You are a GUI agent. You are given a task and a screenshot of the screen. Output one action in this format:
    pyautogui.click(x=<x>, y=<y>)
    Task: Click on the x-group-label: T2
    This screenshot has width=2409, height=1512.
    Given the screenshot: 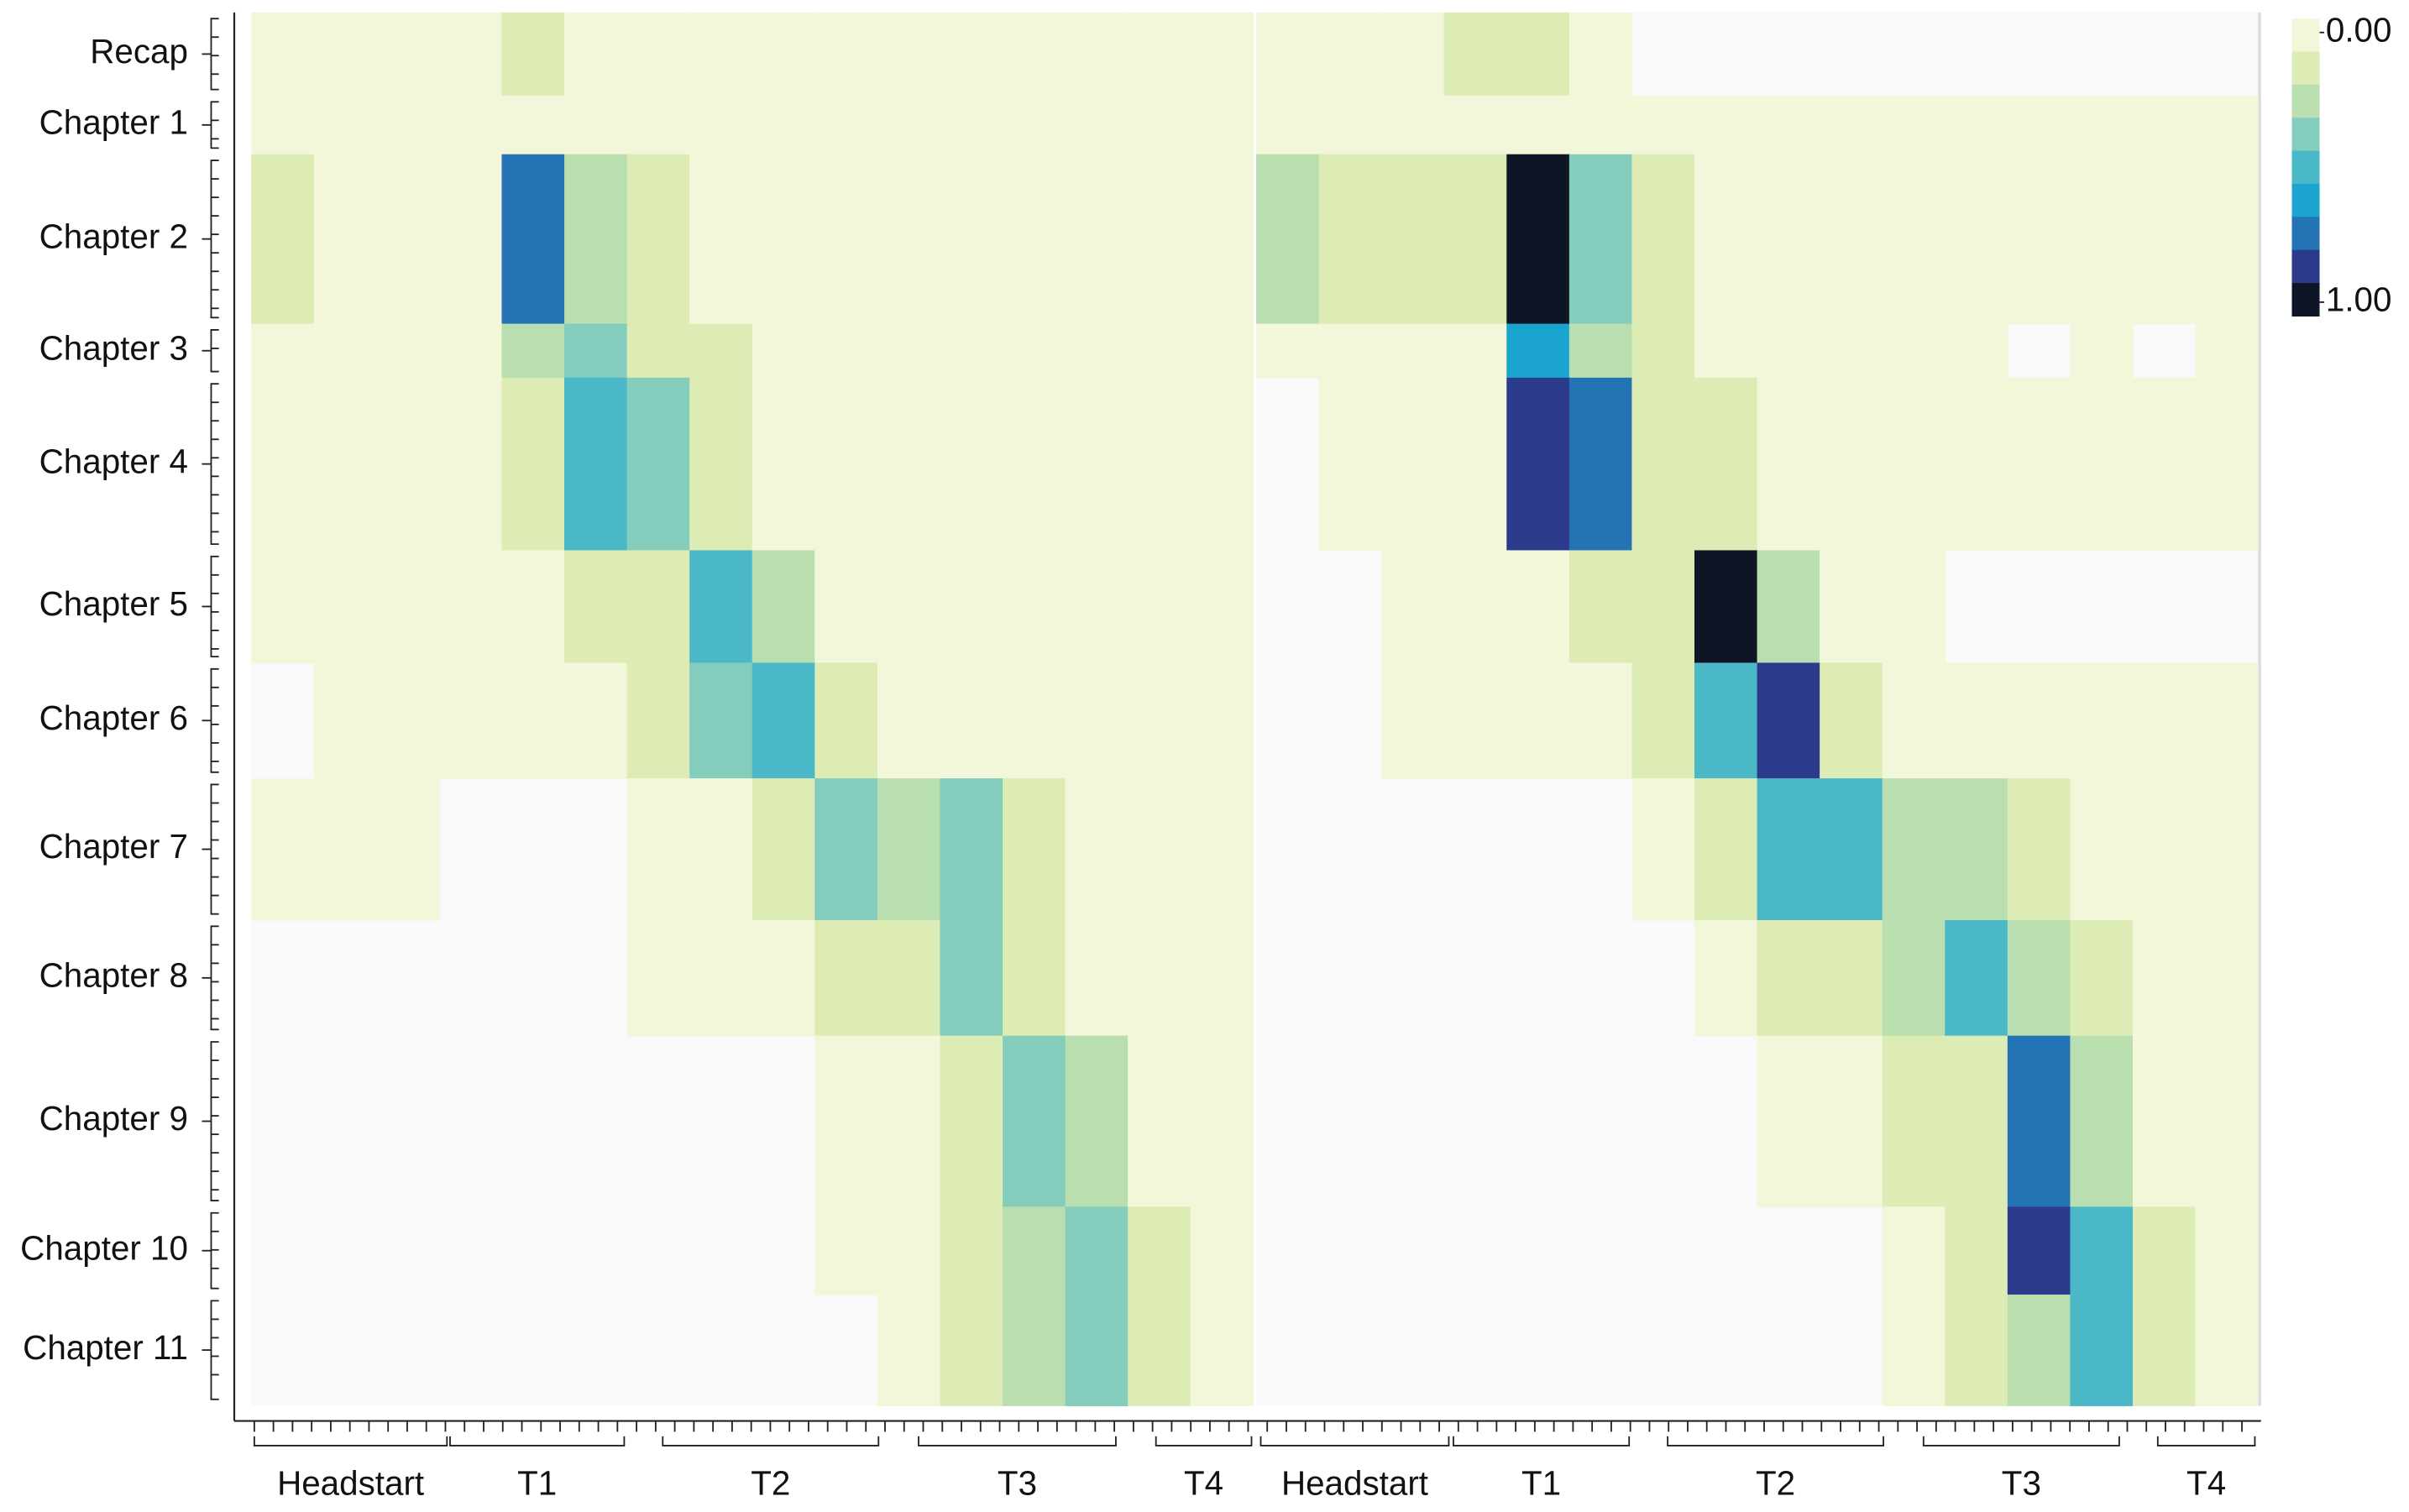 What is the action you would take?
    pyautogui.click(x=1775, y=1482)
    